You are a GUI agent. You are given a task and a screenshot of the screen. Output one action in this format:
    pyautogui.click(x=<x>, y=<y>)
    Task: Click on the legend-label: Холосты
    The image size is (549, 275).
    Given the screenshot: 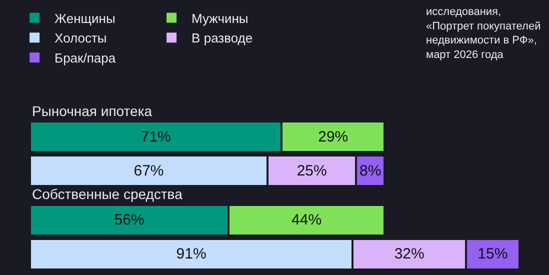 What is the action you would take?
    pyautogui.click(x=80, y=38)
    